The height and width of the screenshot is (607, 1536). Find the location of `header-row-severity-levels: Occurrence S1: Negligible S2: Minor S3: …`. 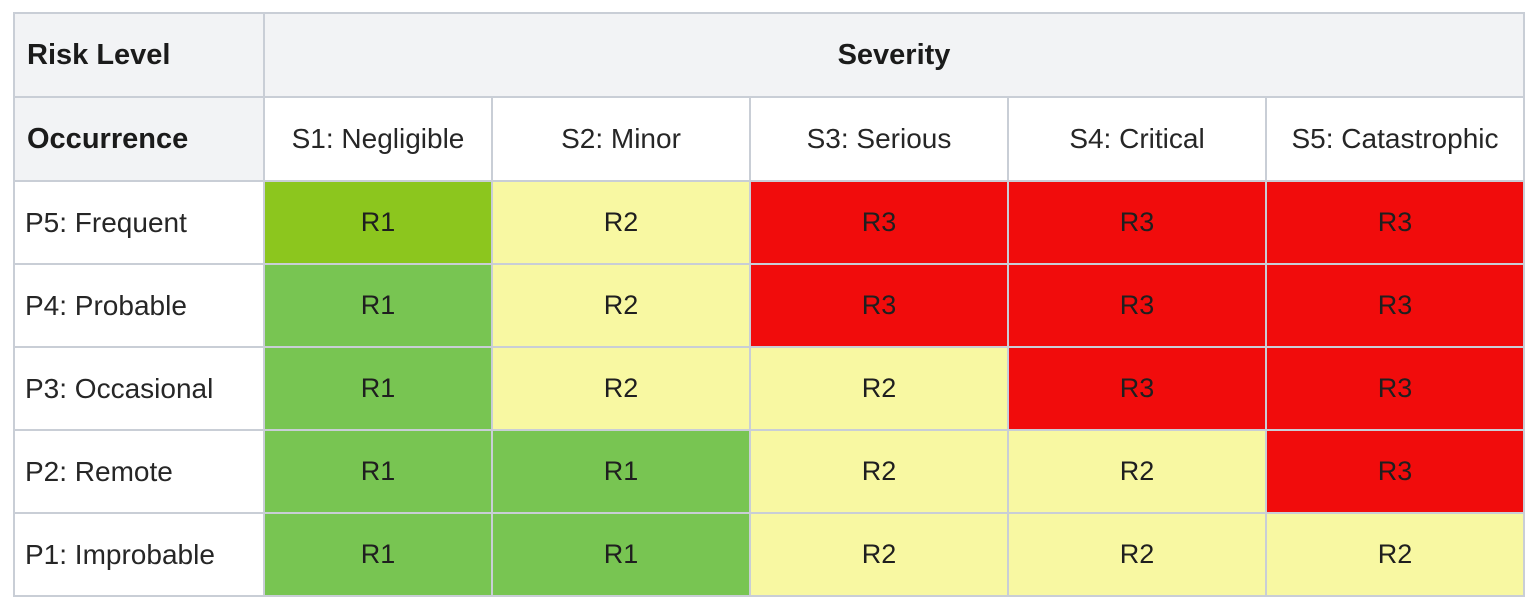

header-row-severity-levels: Occurrence S1: Negligible S2: Minor S3: … is located at coordinates (769, 139).